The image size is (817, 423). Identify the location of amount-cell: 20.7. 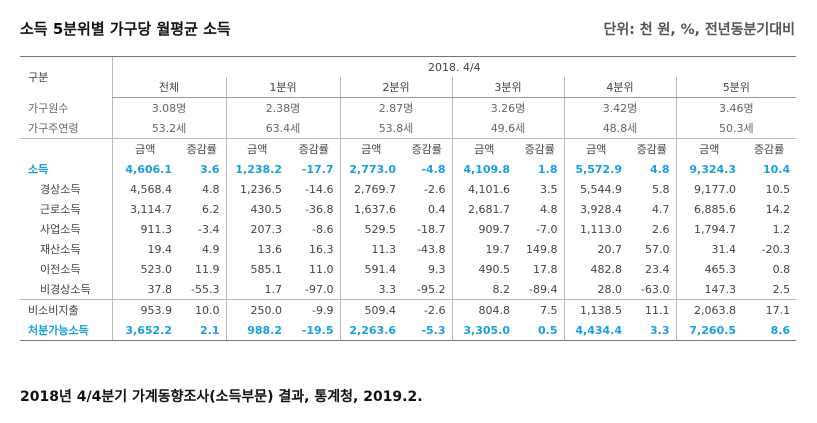
(595, 249).